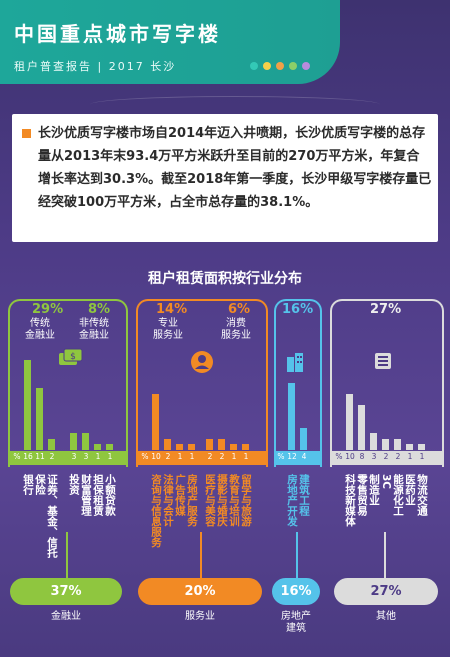 Image resolution: width=450 pixels, height=657 pixels. Describe the element at coordinates (202, 364) in the screenshot. I see `person-icon` at that location.